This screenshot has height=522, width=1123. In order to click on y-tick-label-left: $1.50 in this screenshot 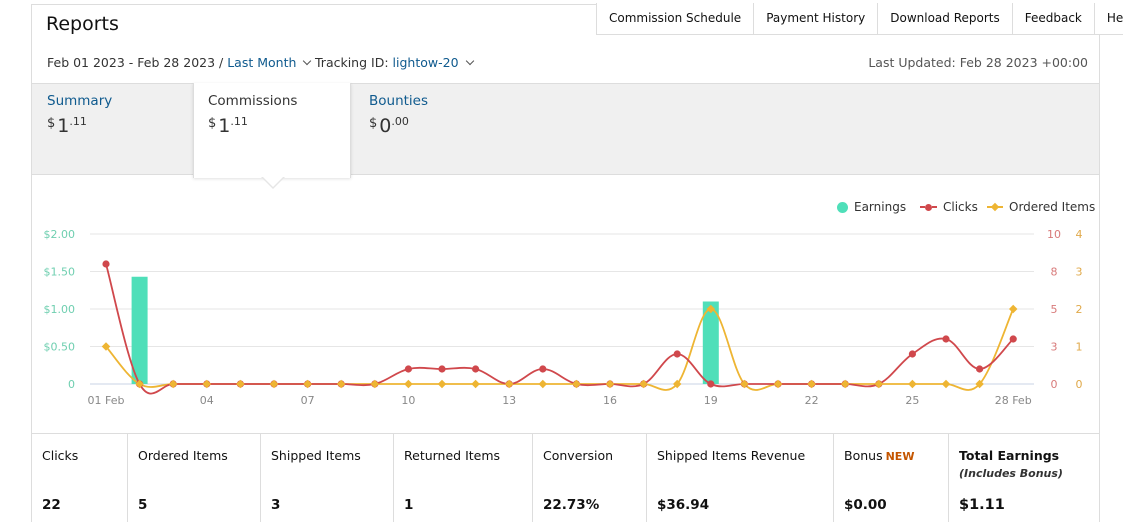, I will do `click(60, 272)`.